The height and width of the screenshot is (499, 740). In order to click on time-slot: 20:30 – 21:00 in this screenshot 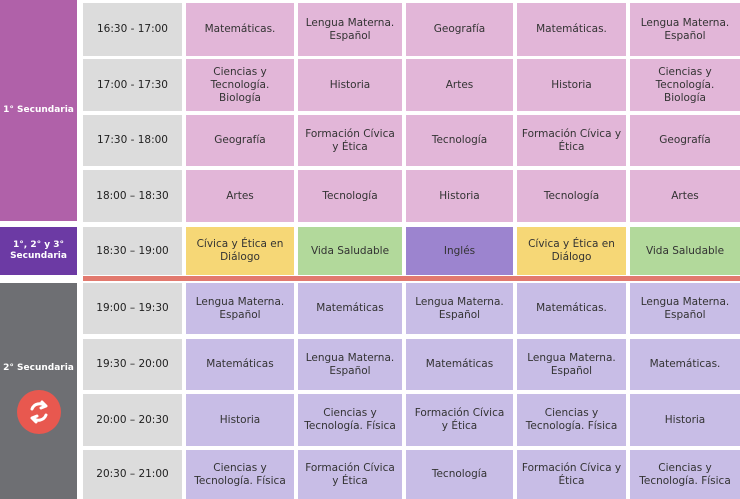, I will do `click(132, 474)`.